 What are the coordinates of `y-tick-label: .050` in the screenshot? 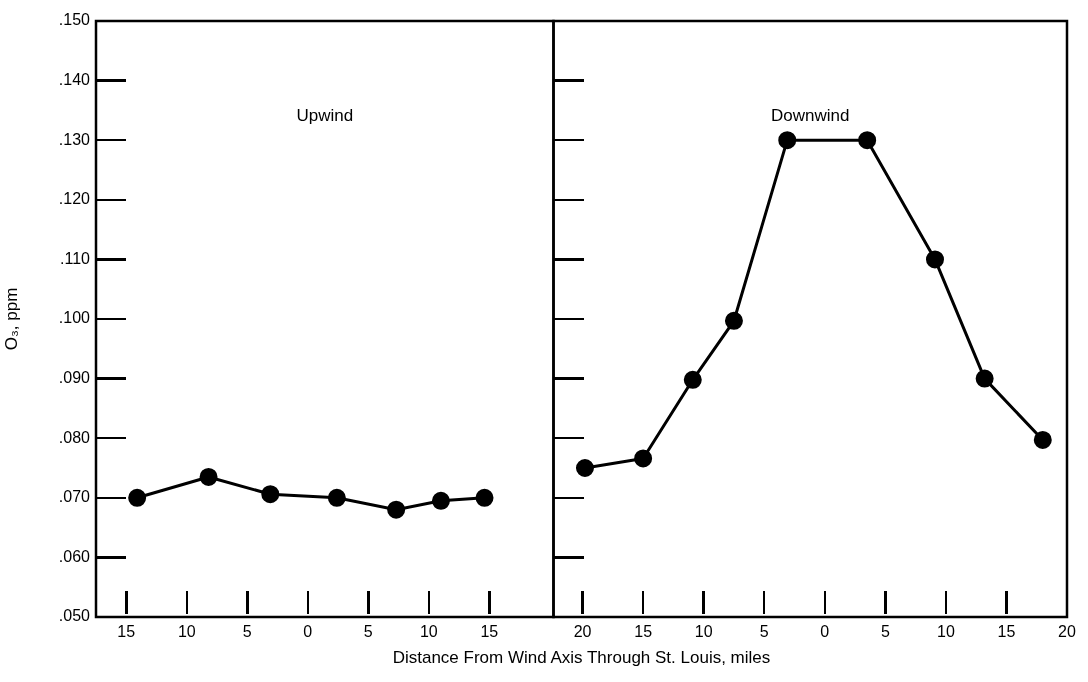 It's located at (74, 616).